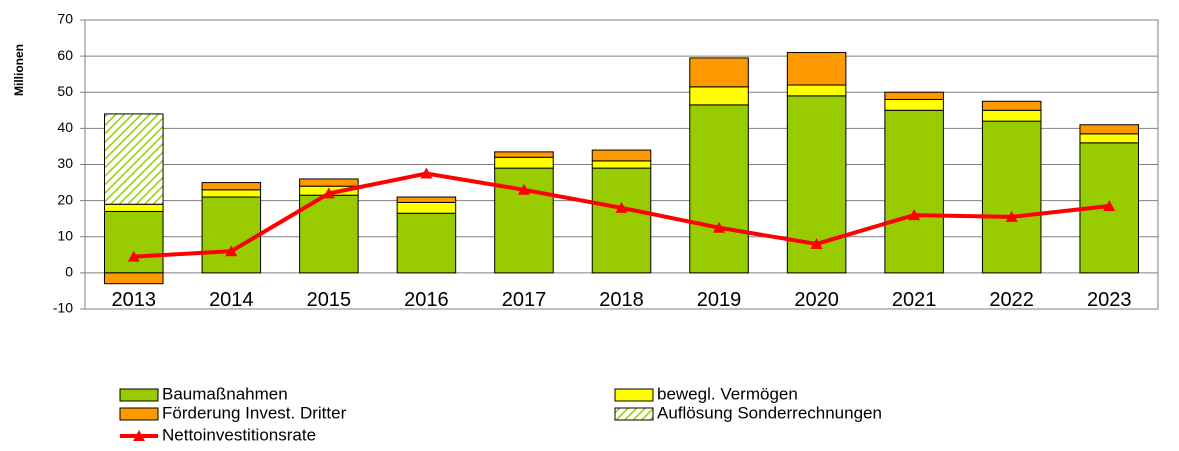 This screenshot has width=1179, height=451. I want to click on y-tick-label: 50, so click(65, 91).